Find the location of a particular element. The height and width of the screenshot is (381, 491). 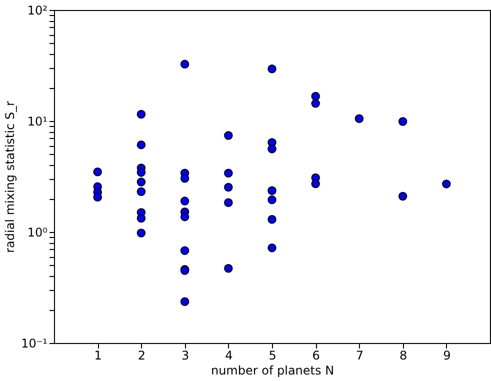

x-tick-label: 8 is located at coordinates (403, 355).